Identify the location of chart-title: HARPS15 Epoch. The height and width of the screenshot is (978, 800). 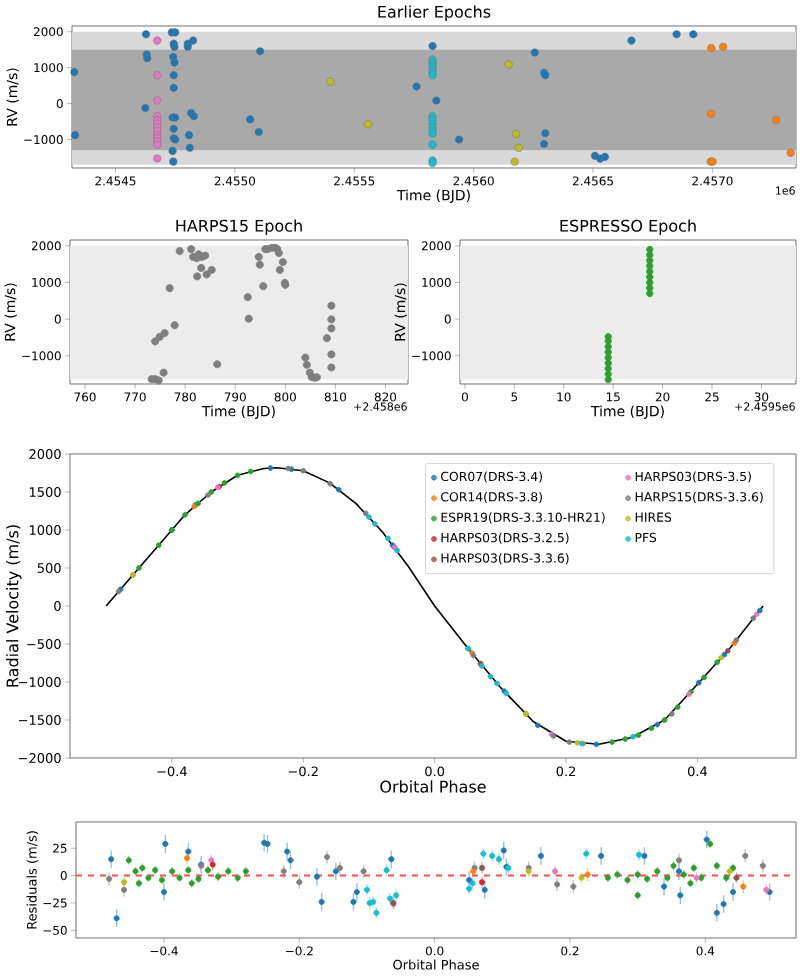
(239, 227).